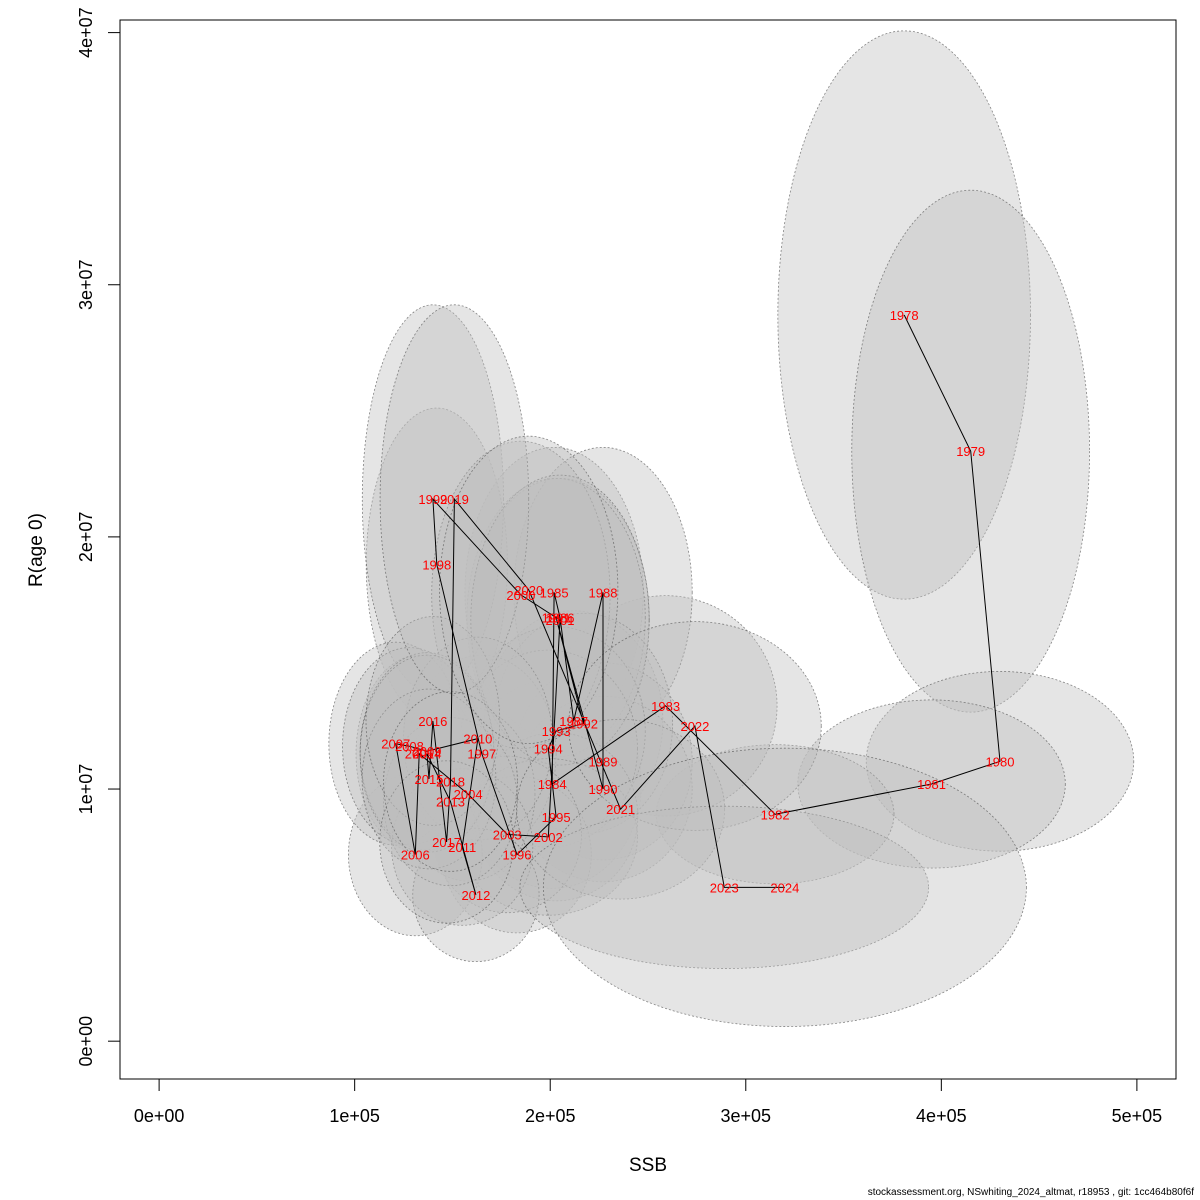  I want to click on point-label-2009: 2009, so click(427, 751).